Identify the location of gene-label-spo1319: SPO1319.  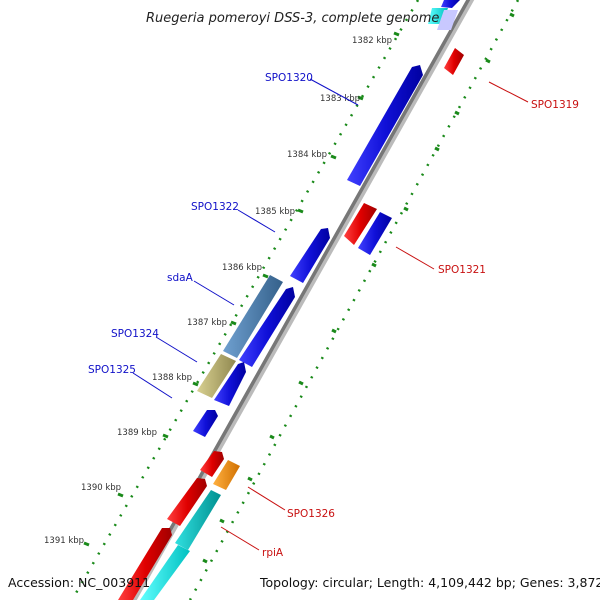
(555, 105).